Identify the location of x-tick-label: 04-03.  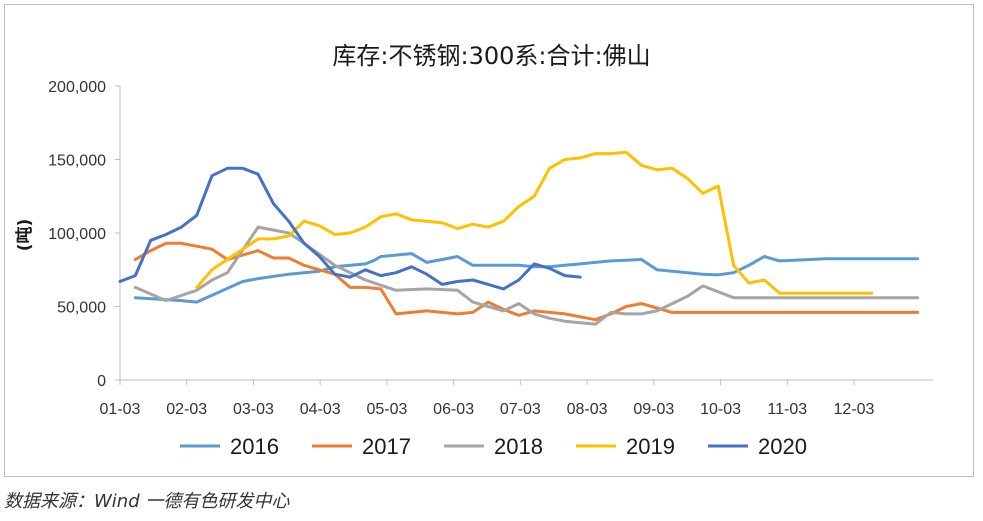
(320, 409).